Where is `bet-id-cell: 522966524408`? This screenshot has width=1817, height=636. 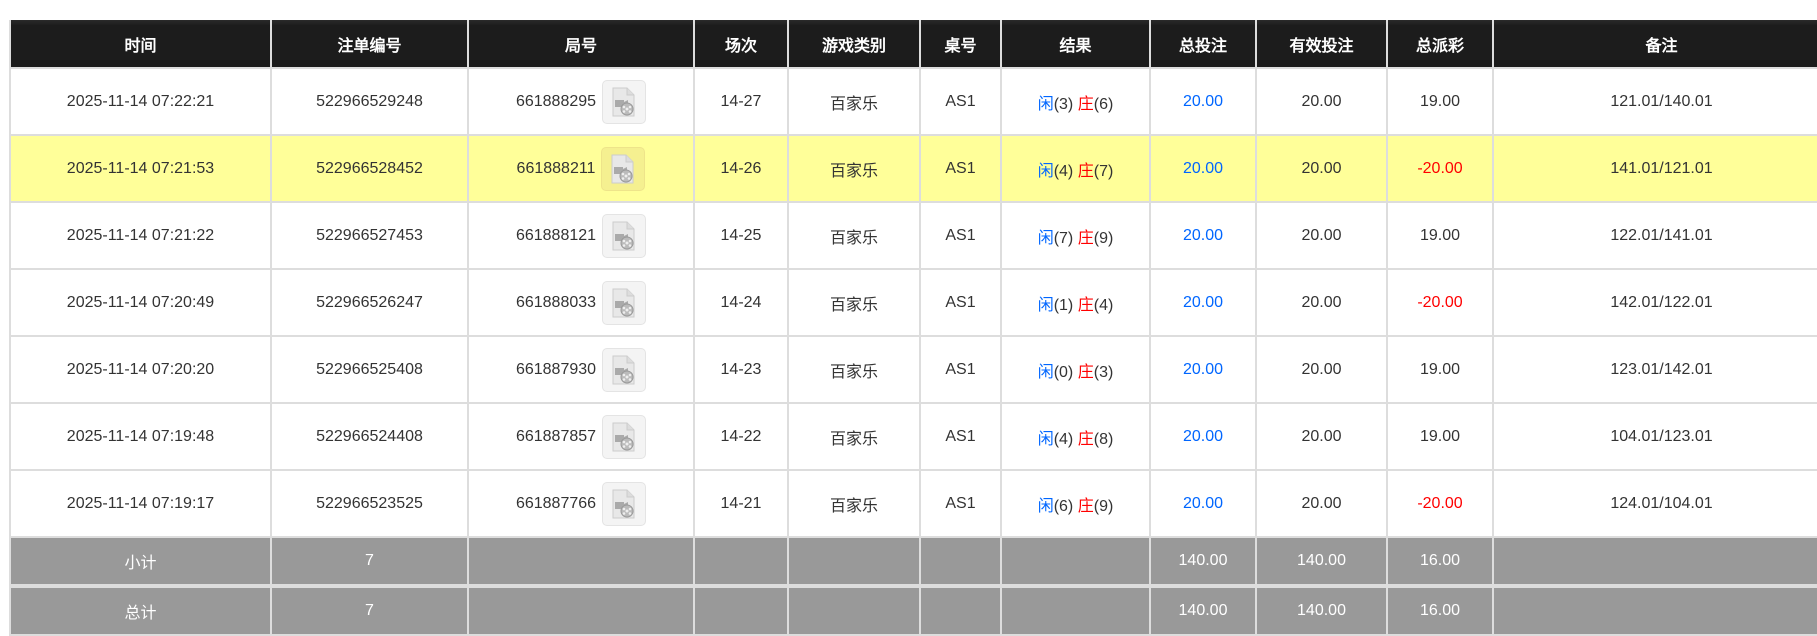
bet-id-cell: 522966524408 is located at coordinates (369, 436).